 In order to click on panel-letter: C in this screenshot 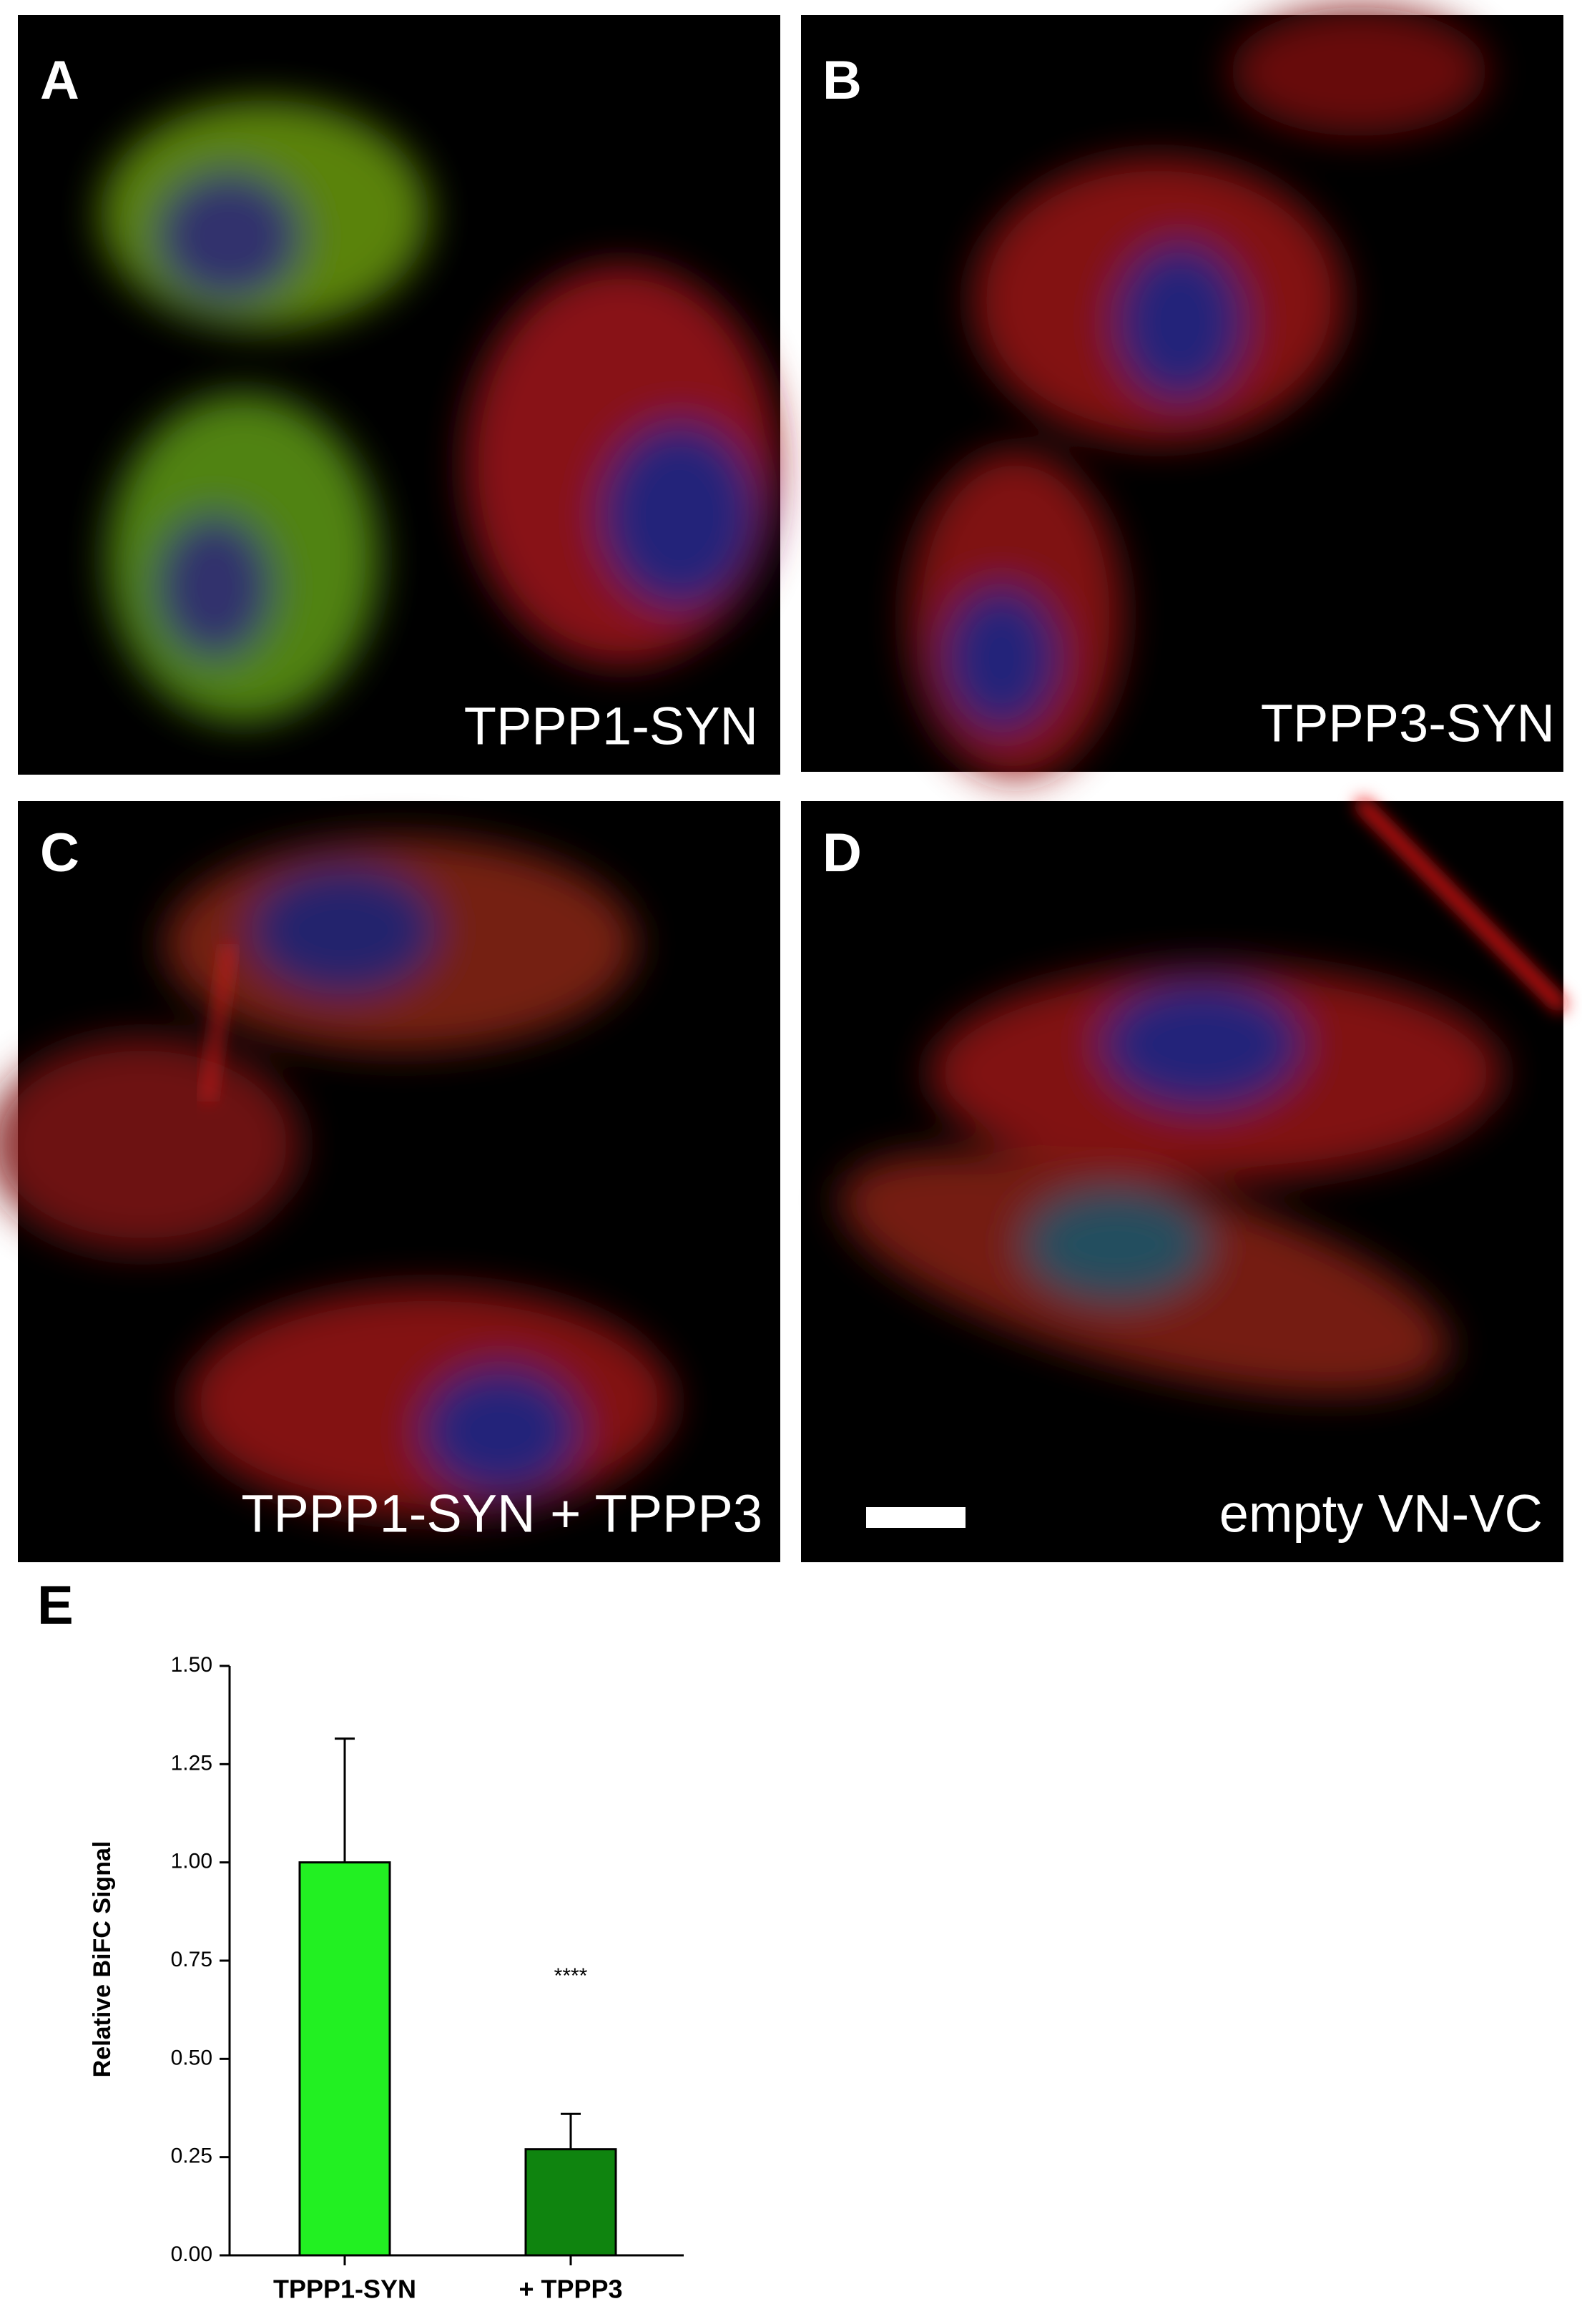, I will do `click(60, 853)`.